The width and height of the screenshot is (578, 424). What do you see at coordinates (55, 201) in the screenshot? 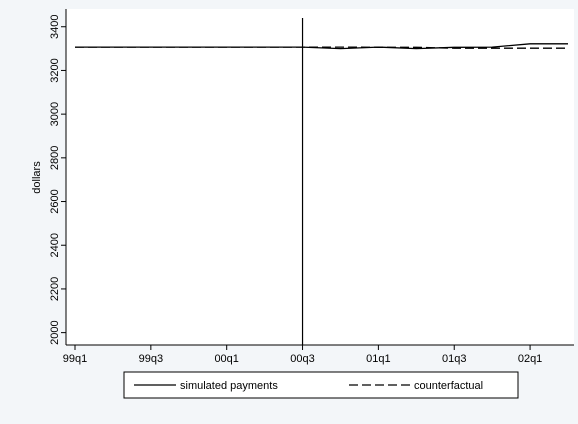
I see `y-tick-label: 2600` at bounding box center [55, 201].